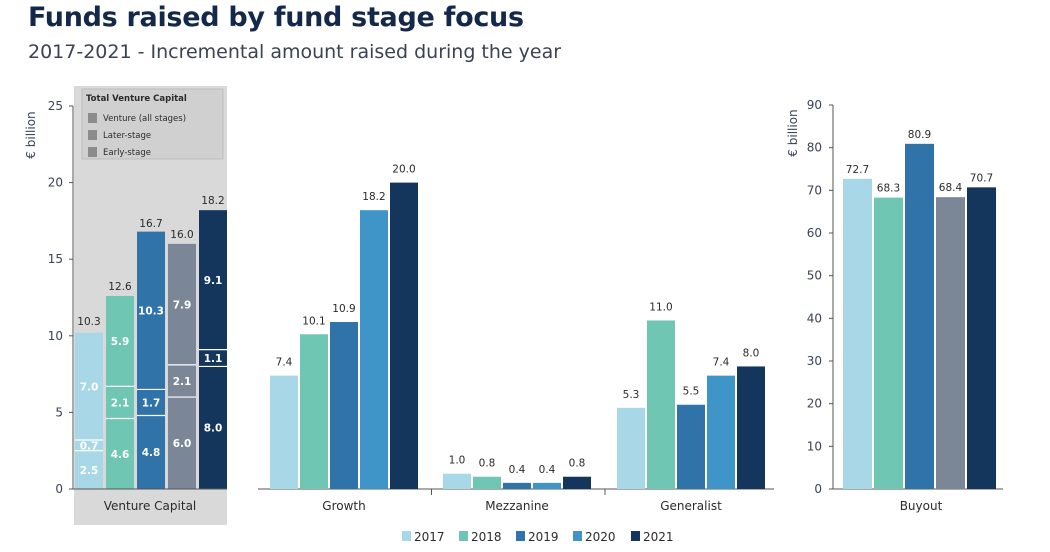 This screenshot has height=552, width=1050. Describe the element at coordinates (55, 183) in the screenshot. I see `y-tick-label-left: 20` at that location.